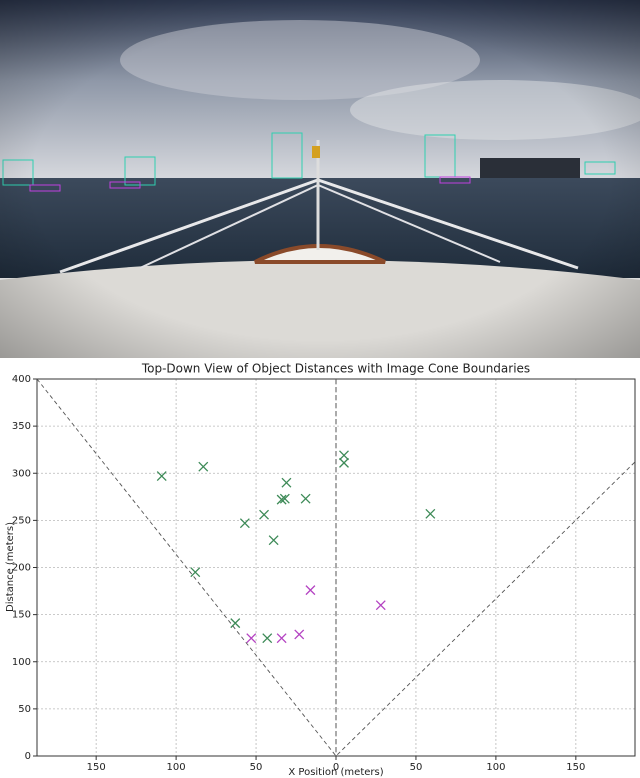 Image resolution: width=640 pixels, height=778 pixels. I want to click on y-axis-label: Distance (meters), so click(10, 567).